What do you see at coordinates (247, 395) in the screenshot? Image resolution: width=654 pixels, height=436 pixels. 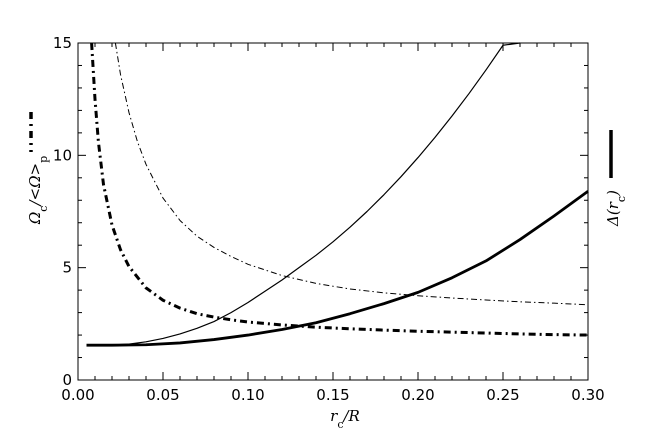 I see `x-tick-label: 0.10` at bounding box center [247, 395].